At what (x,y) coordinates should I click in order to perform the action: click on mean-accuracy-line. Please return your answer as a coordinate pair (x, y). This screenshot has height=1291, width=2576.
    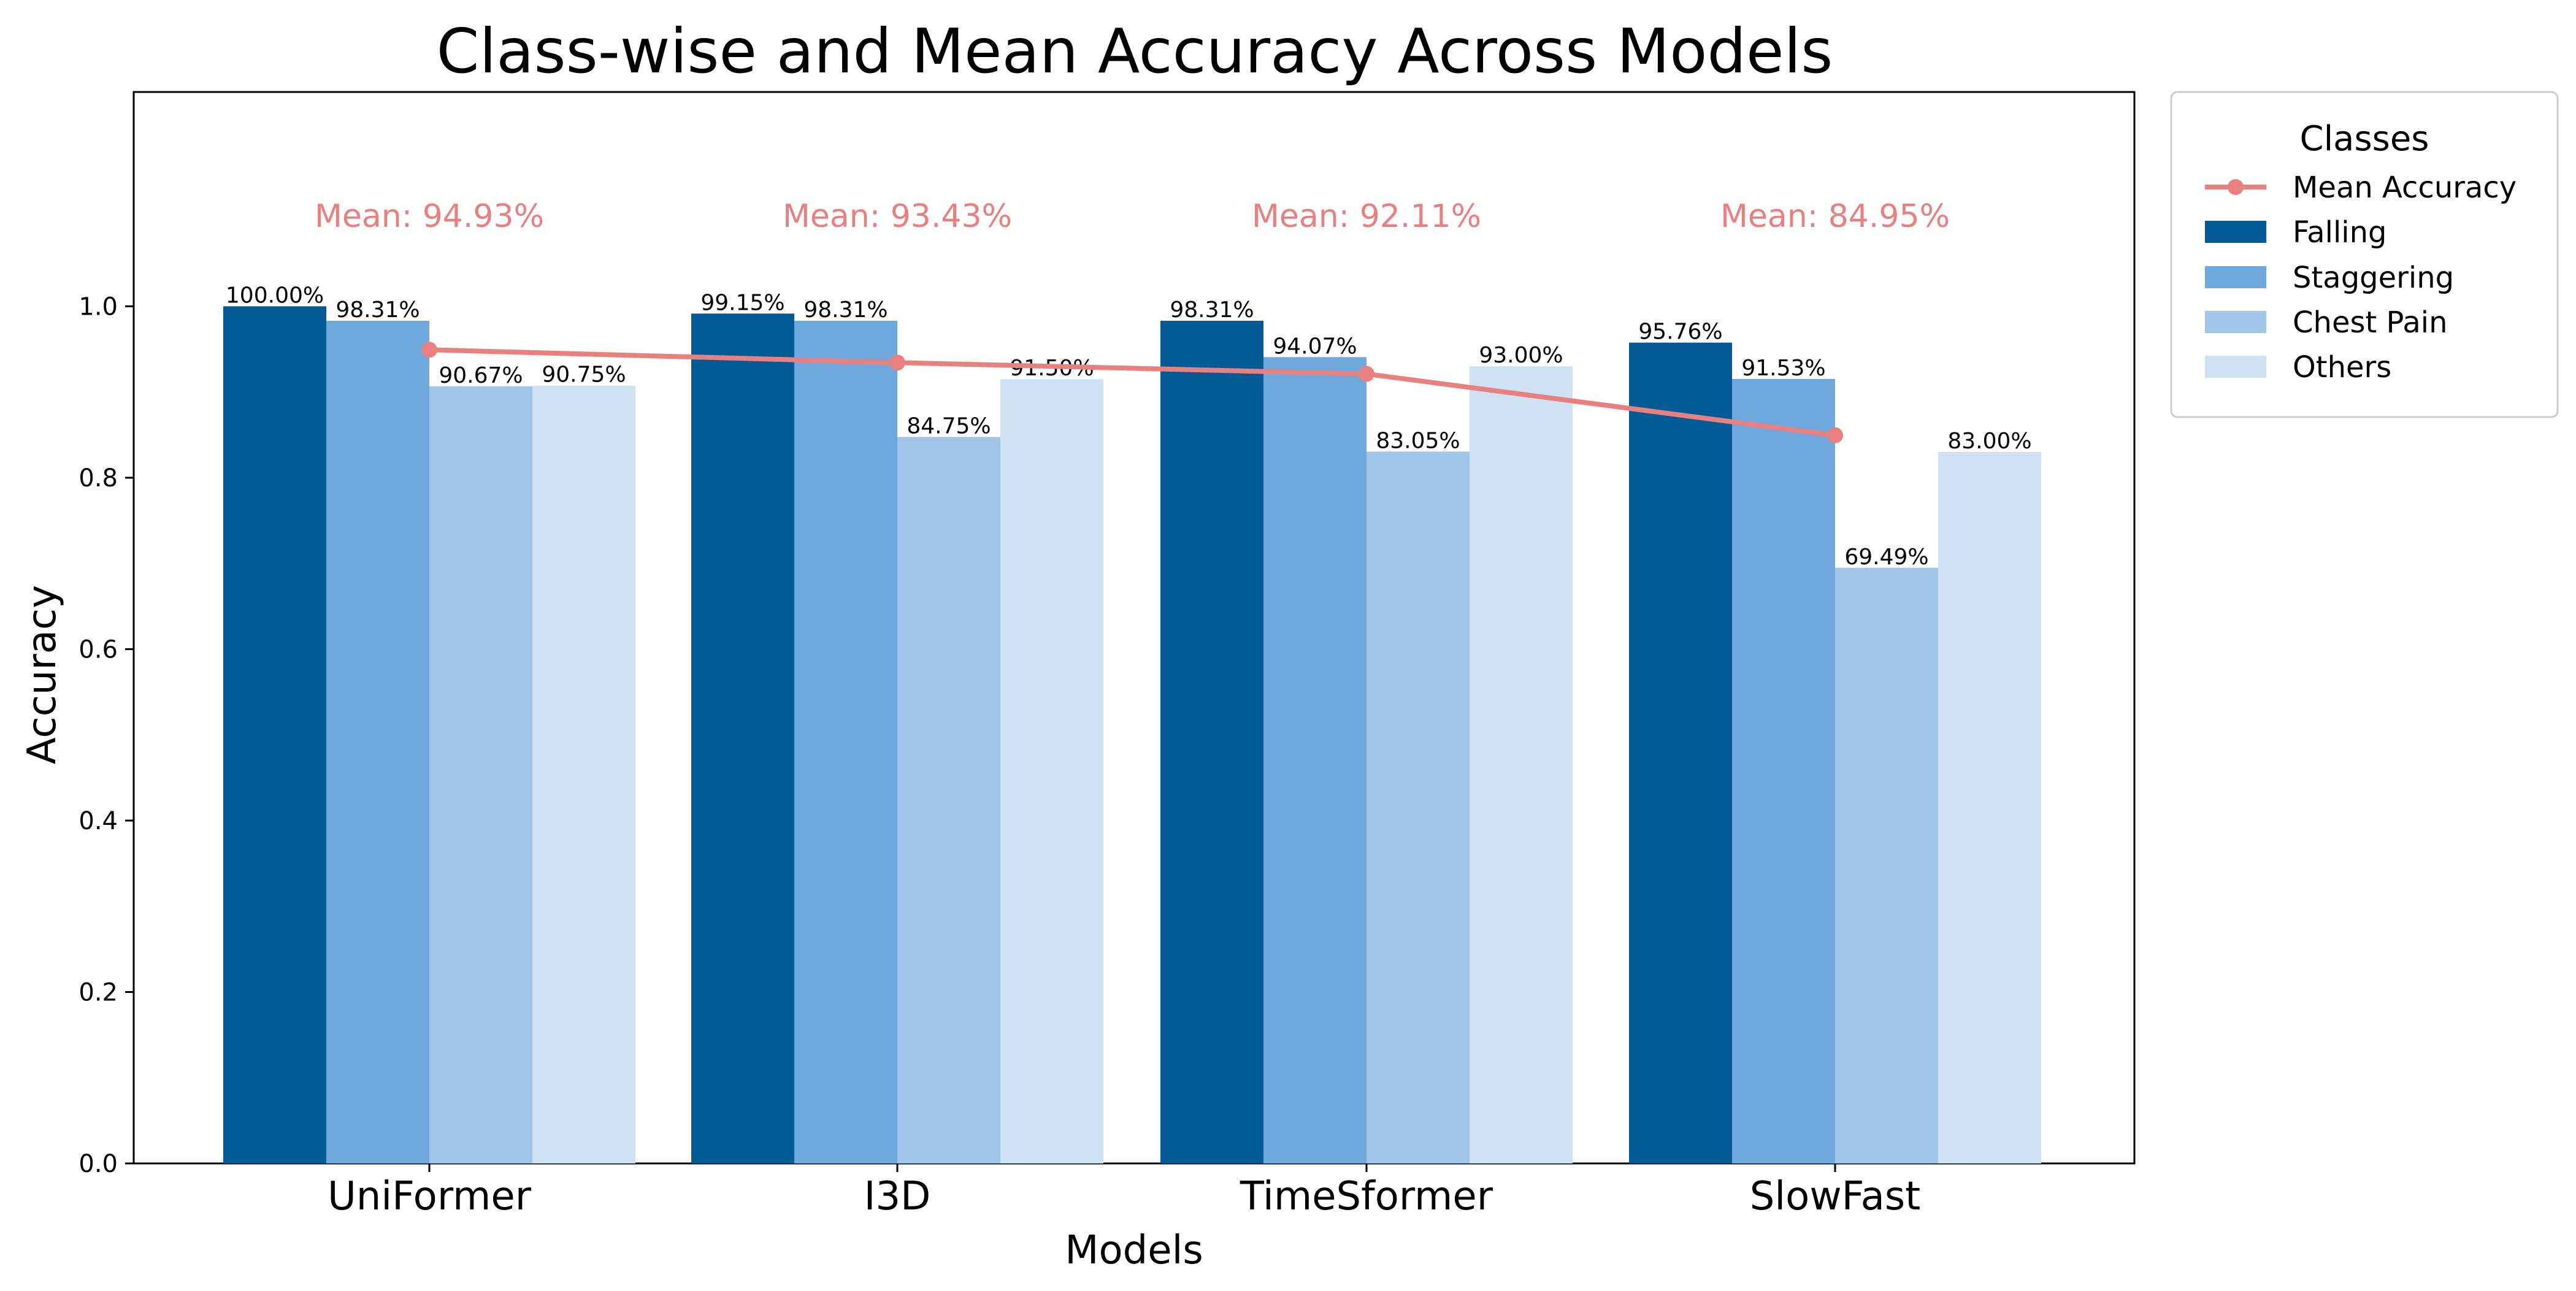
    Looking at the image, I should click on (1132, 392).